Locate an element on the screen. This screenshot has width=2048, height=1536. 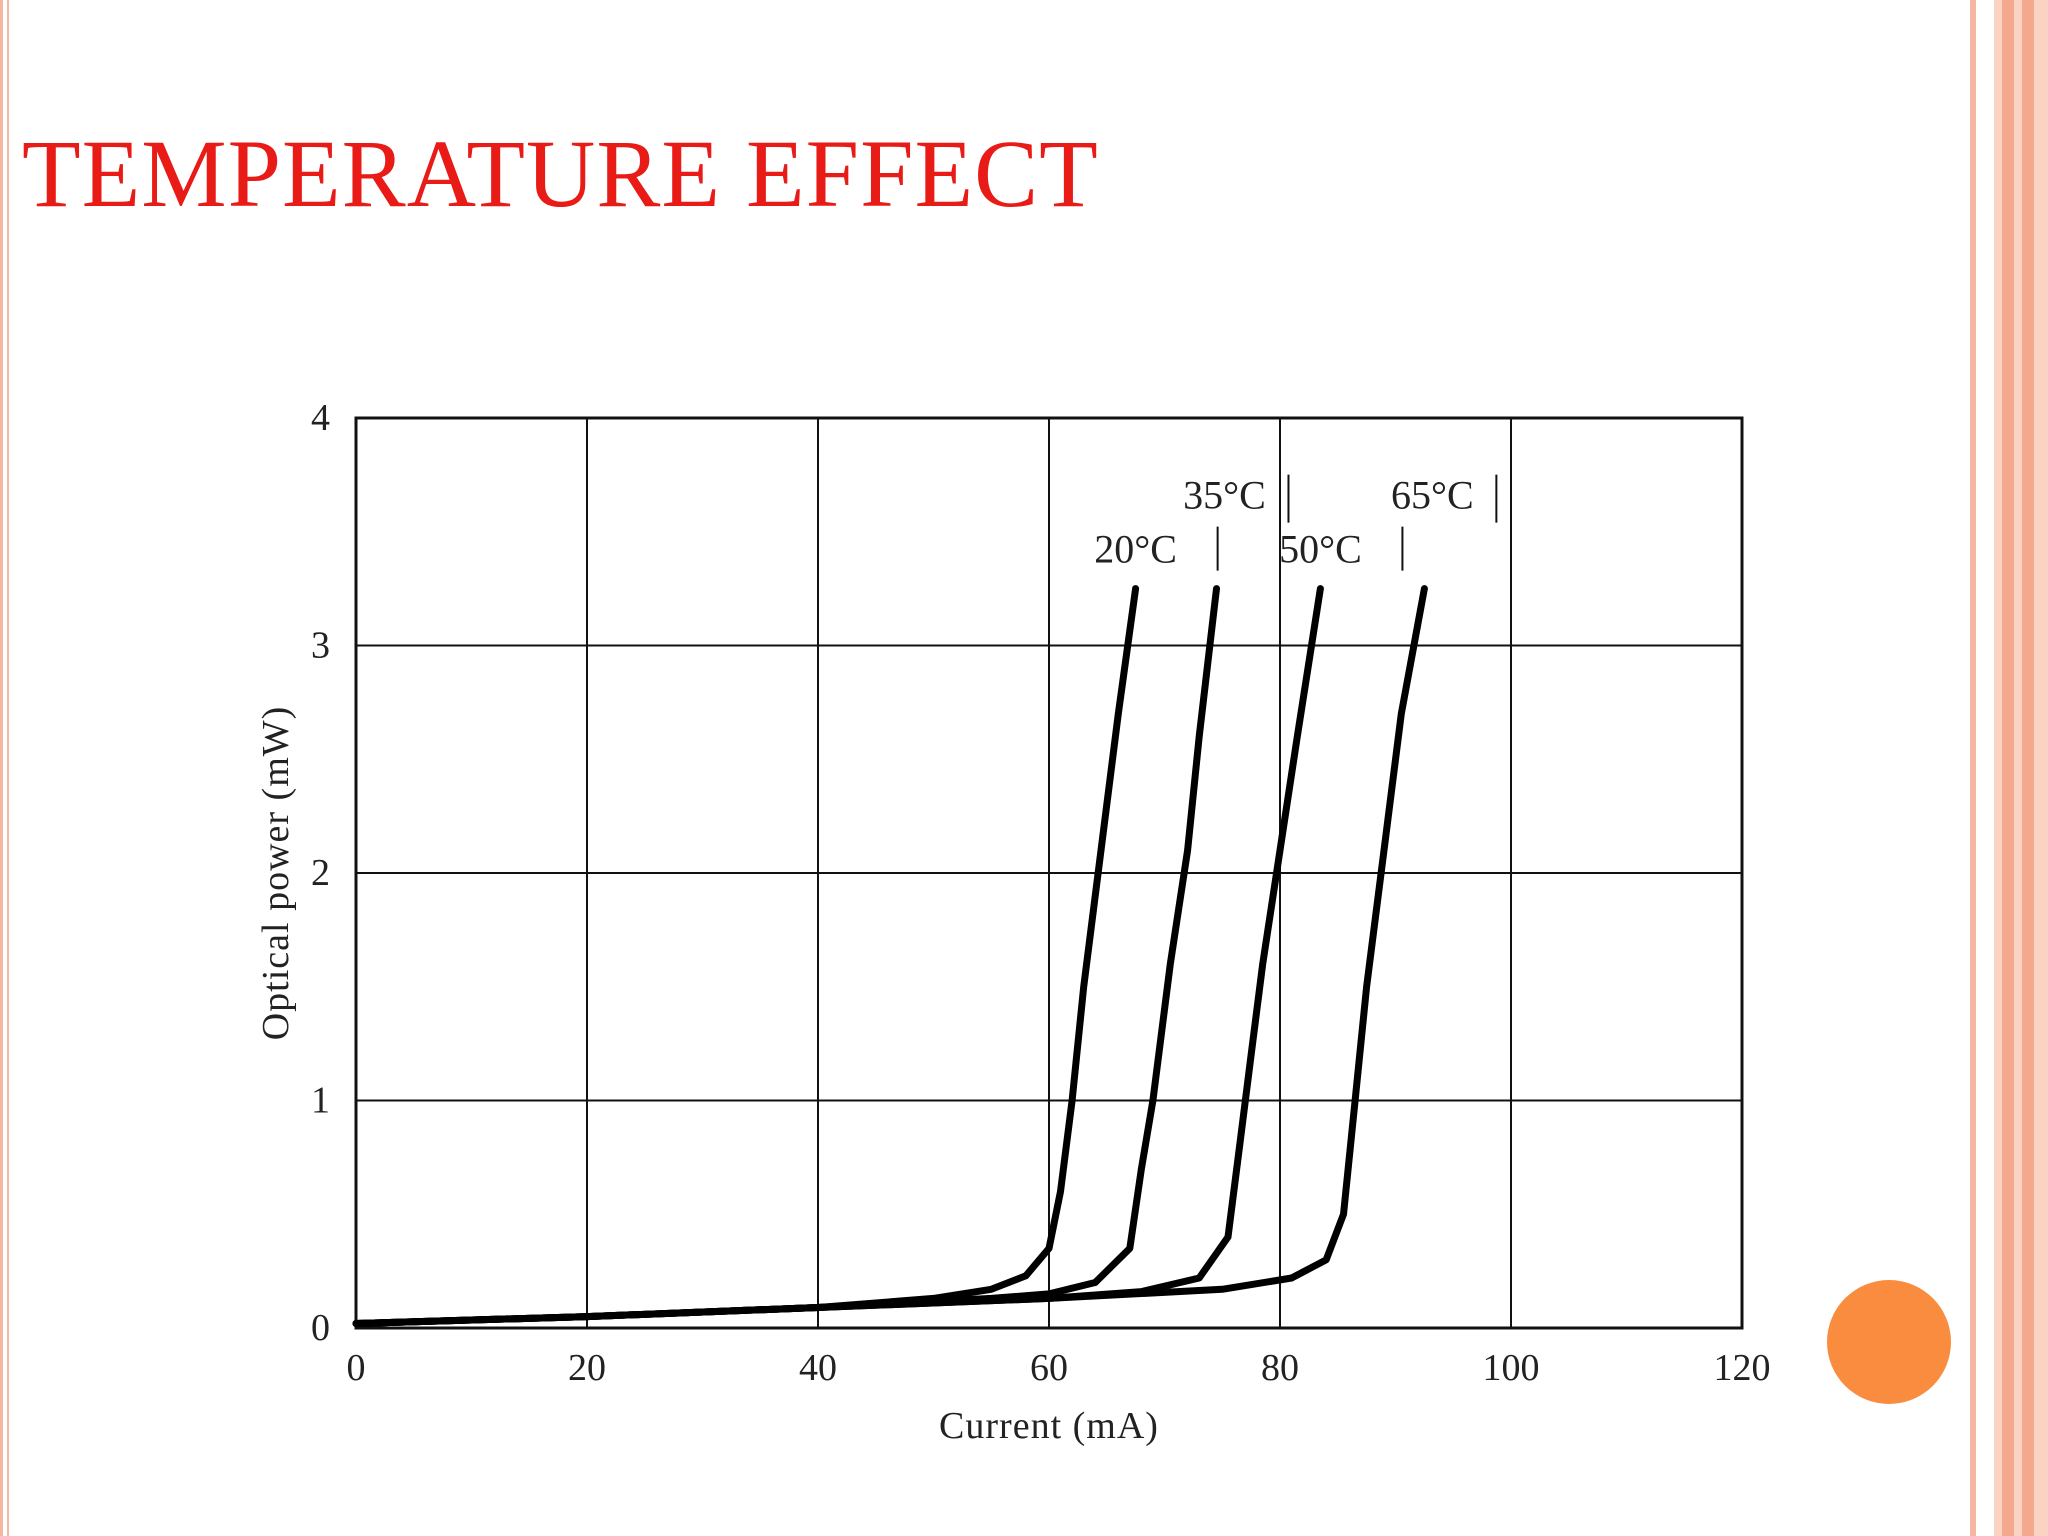
right-decorative-border is located at coordinates (2002, 768).